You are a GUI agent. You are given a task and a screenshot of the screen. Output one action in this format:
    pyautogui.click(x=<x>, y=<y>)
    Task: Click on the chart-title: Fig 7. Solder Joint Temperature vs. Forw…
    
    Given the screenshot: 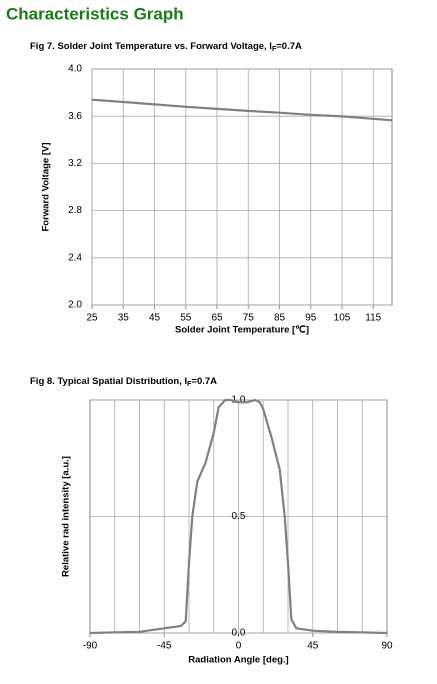 What is the action you would take?
    pyautogui.click(x=166, y=47)
    